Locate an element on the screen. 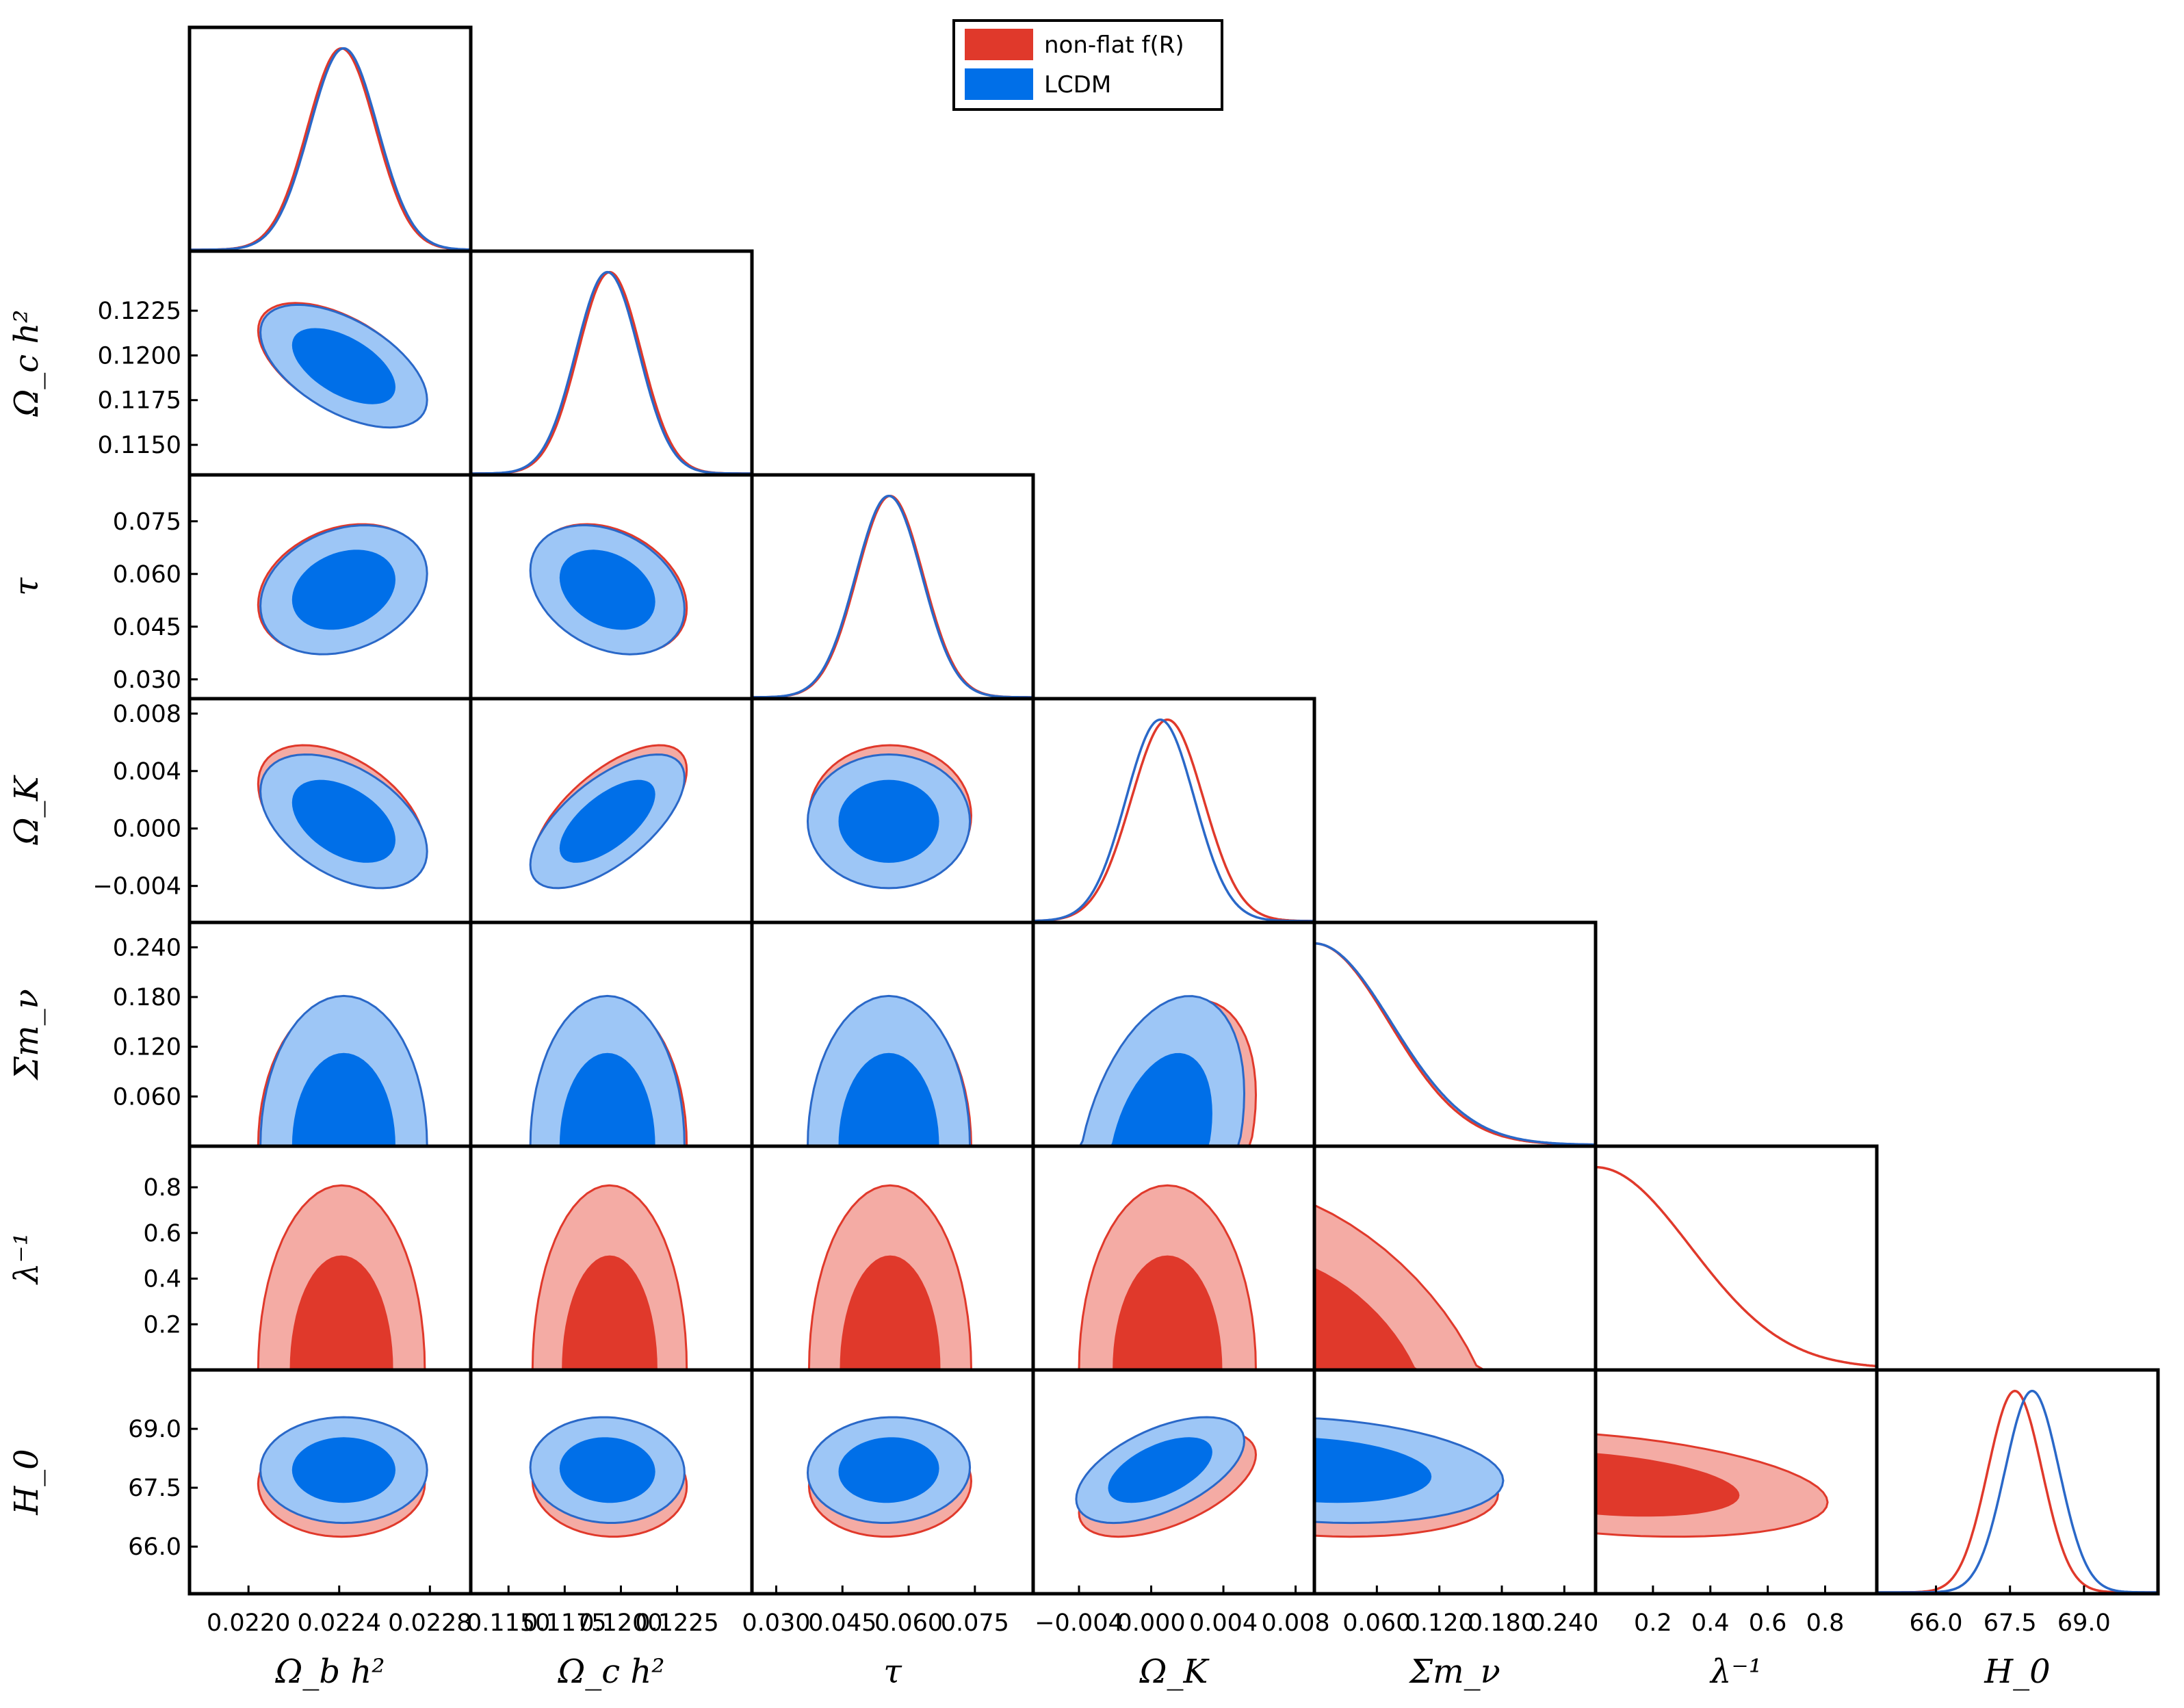 Image resolution: width=2184 pixels, height=1708 pixels. y-tick-label: 0.8 is located at coordinates (162, 1188).